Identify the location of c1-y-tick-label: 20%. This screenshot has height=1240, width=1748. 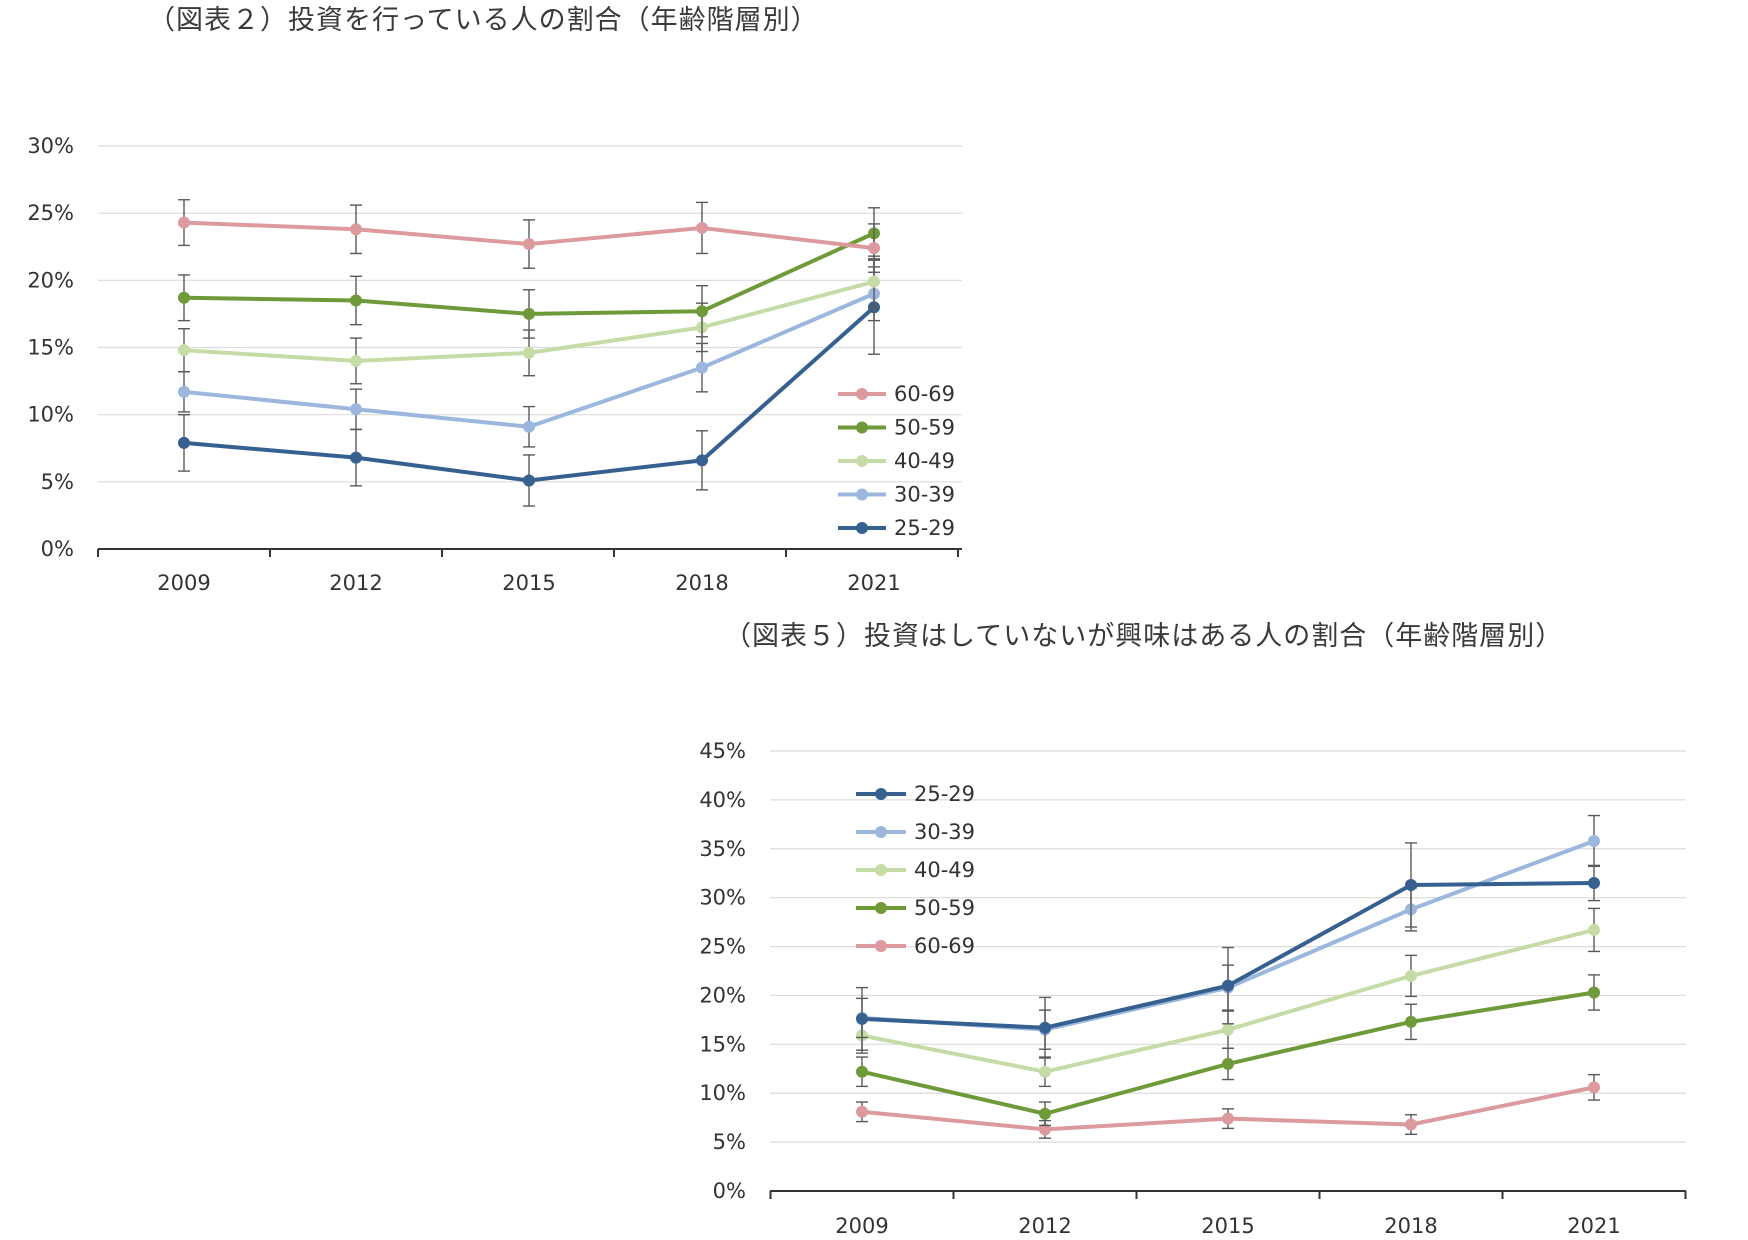
(50, 280).